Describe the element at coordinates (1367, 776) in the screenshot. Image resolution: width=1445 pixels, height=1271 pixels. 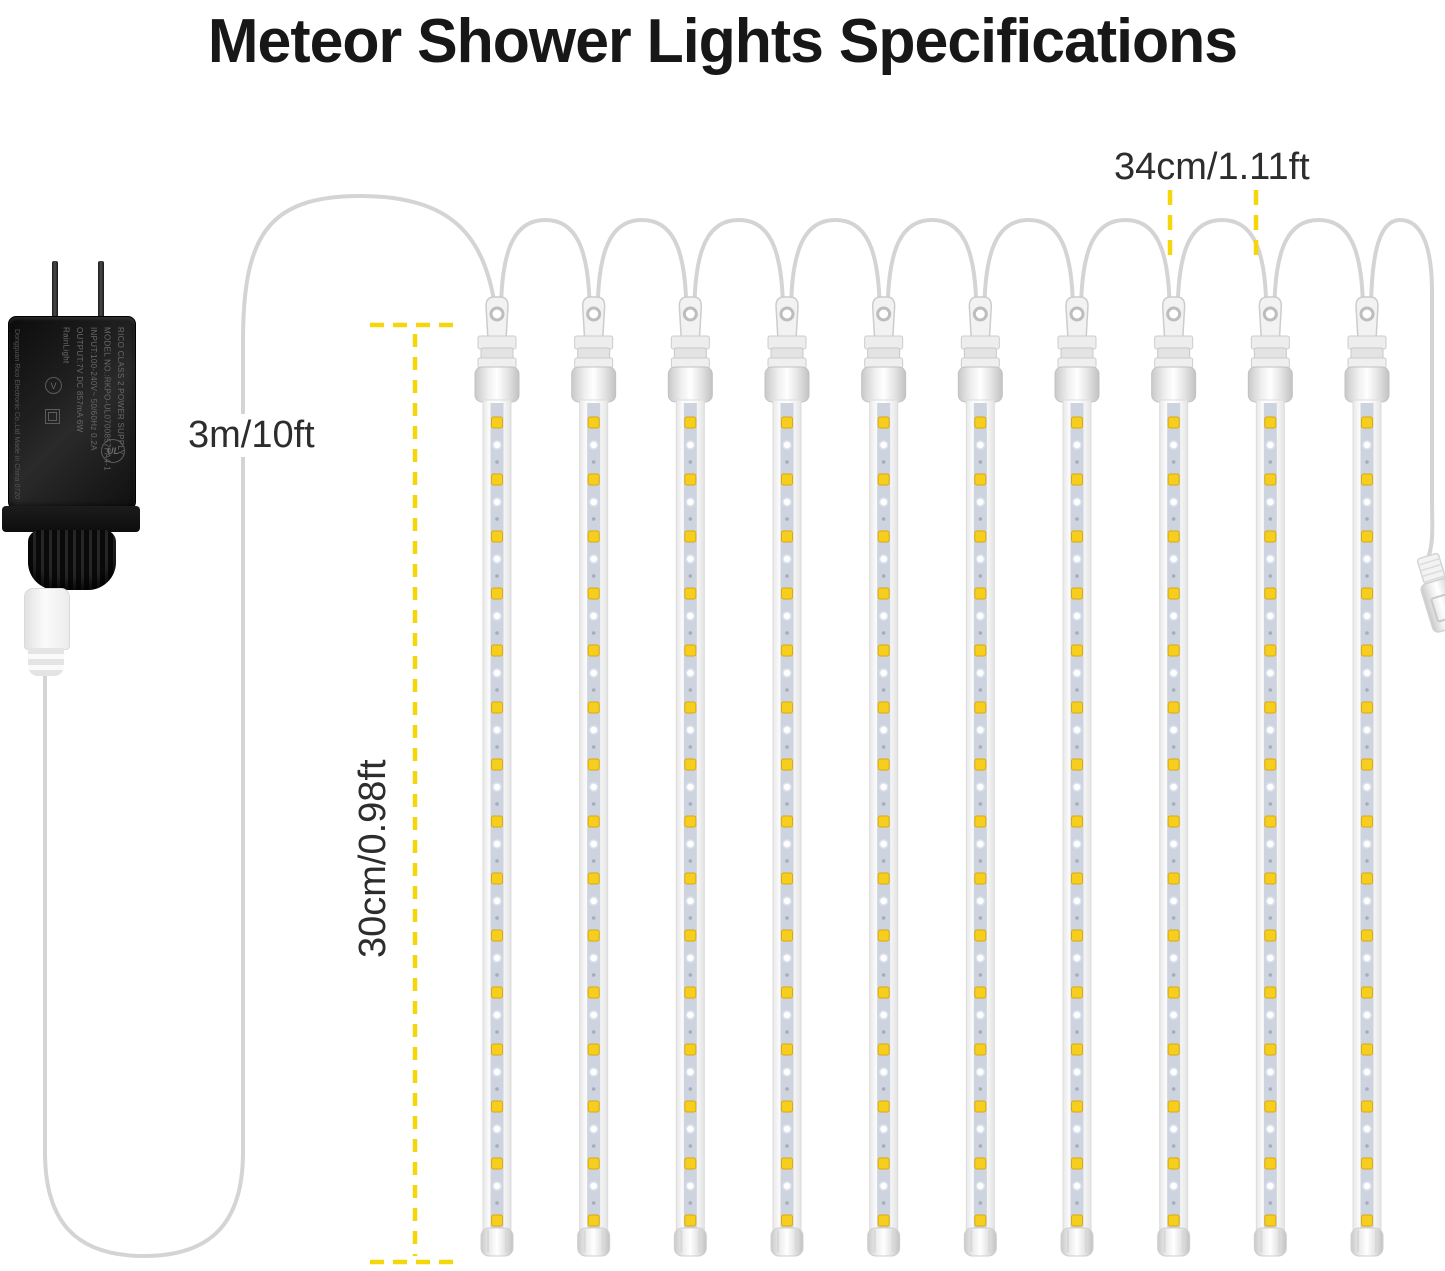
I see `light-tube` at that location.